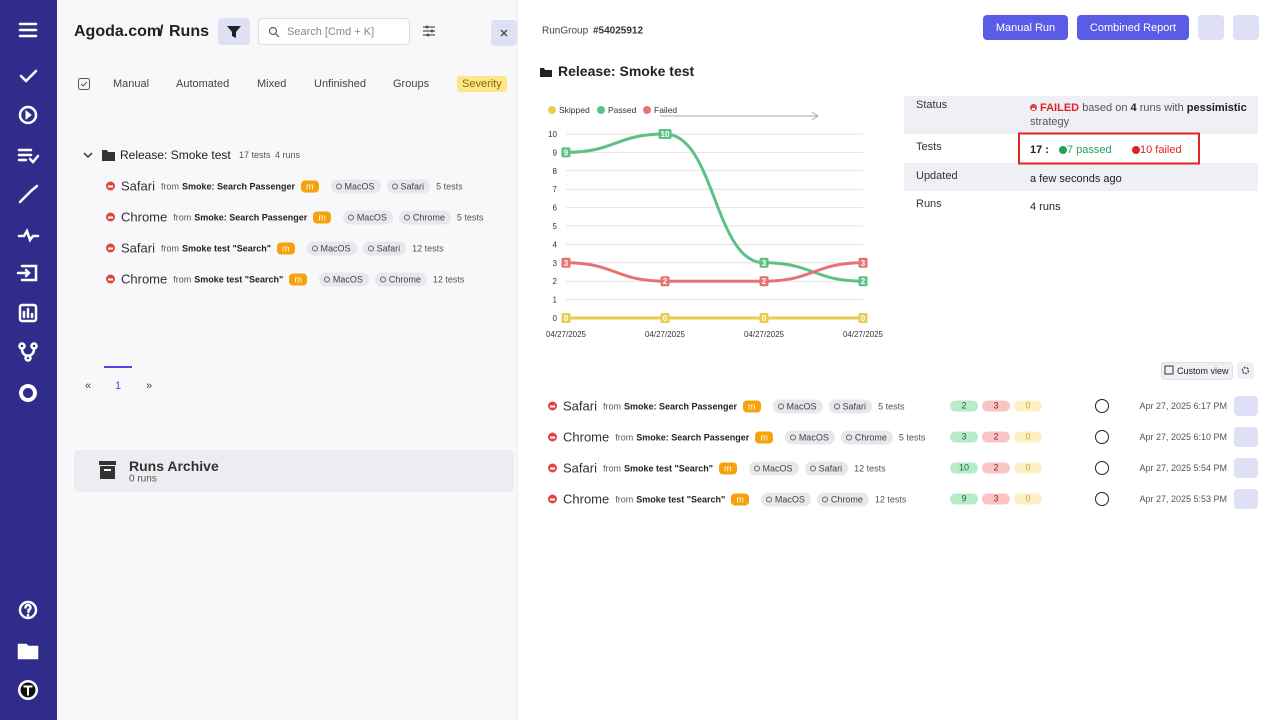 The height and width of the screenshot is (720, 1280). I want to click on filter-tab: Manual, so click(131, 84).